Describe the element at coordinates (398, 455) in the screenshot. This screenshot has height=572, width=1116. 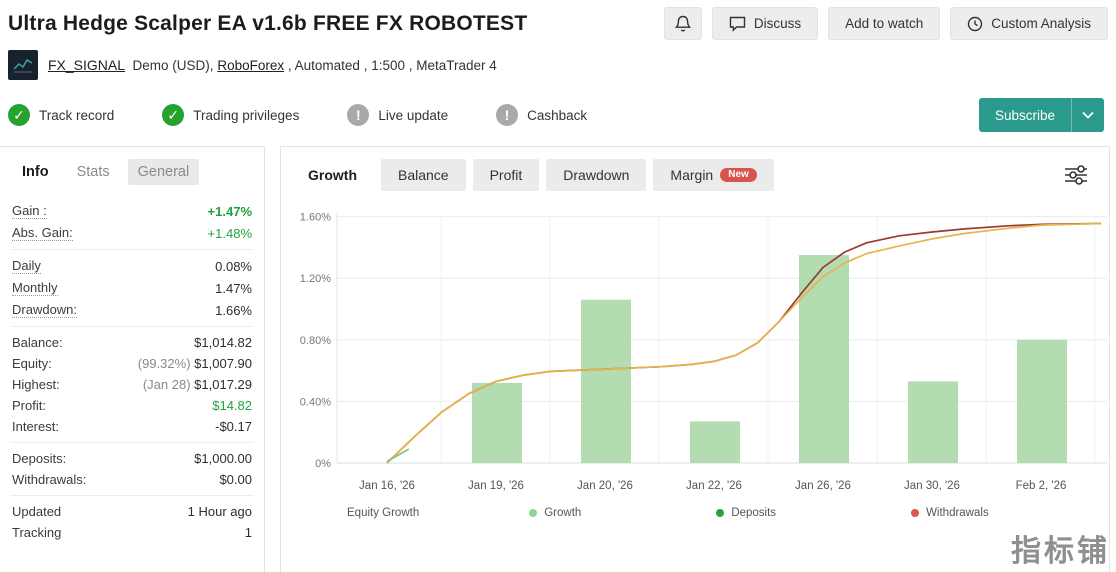
I see `line-growth-start` at that location.